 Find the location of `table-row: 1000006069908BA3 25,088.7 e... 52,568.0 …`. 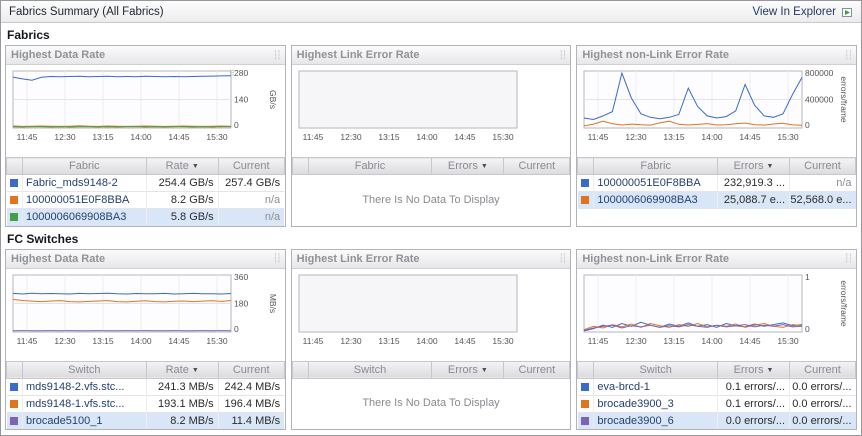

table-row: 1000006069908BA3 25,088.7 e... 52,568.0 … is located at coordinates (716, 200).